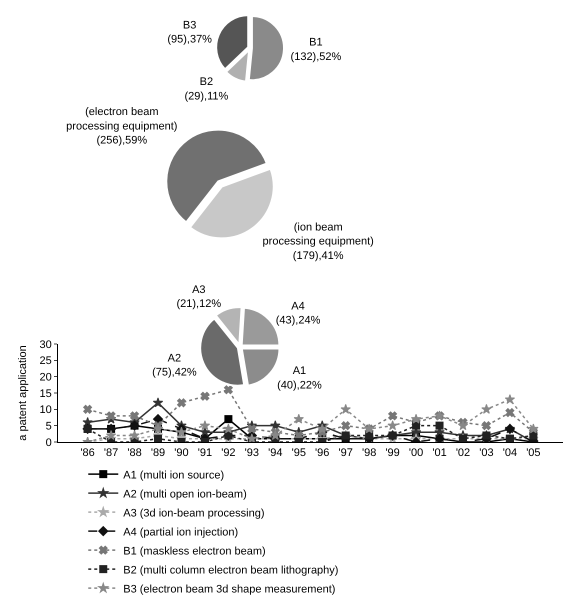  I want to click on data-label: (29),11%, so click(206, 96).